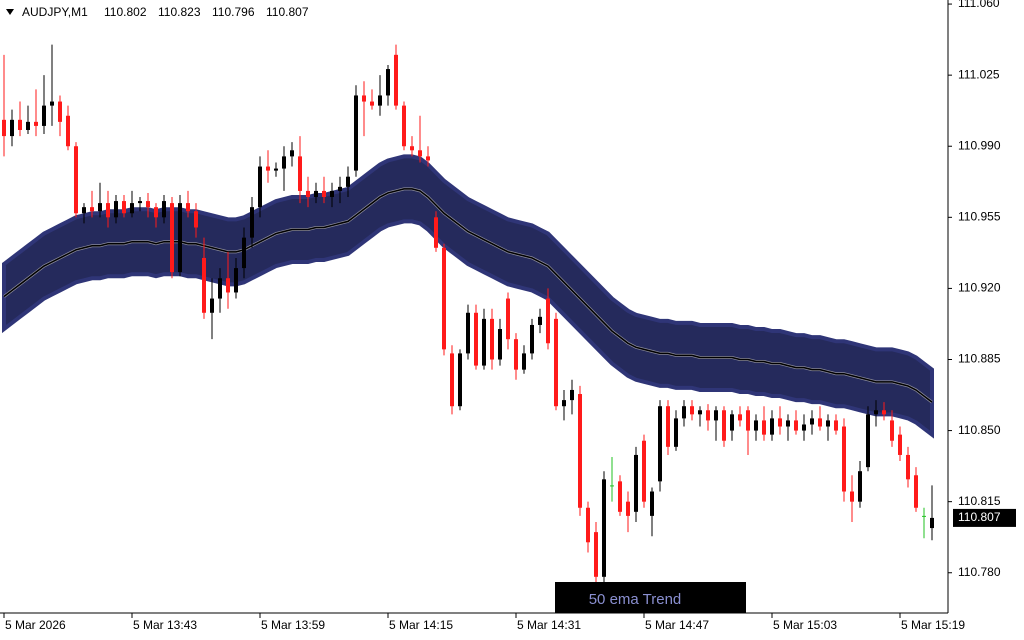  What do you see at coordinates (635, 599) in the screenshot?
I see `indicator-label: 50 ema Trend` at bounding box center [635, 599].